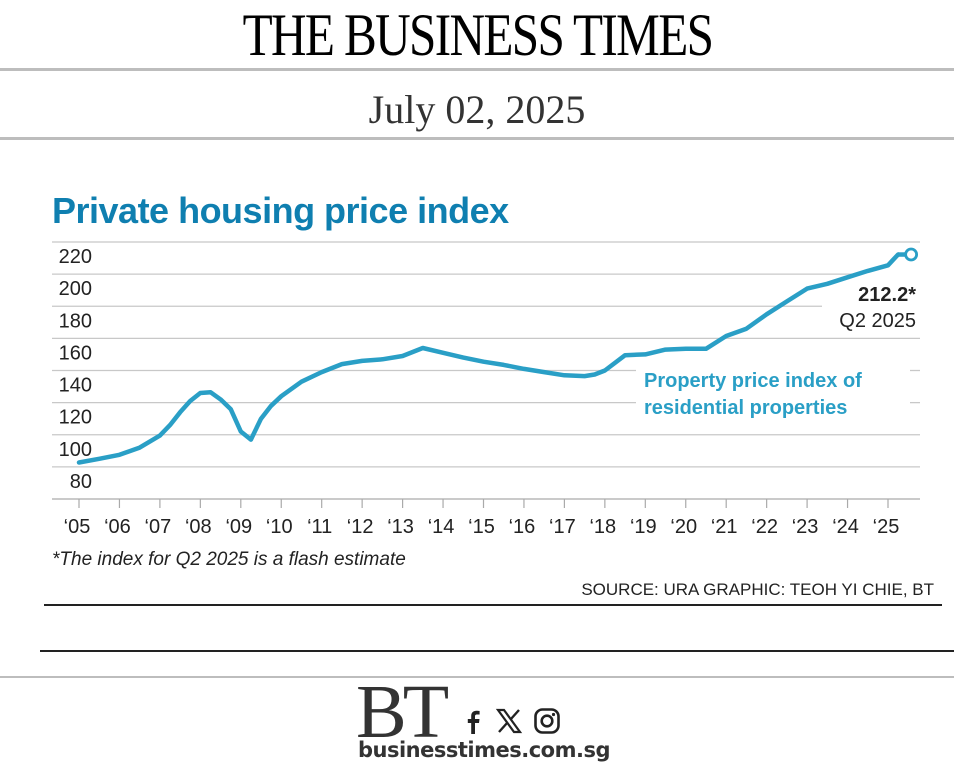 This screenshot has height=777, width=954. I want to click on end-value-label: 212.2*, so click(887, 295).